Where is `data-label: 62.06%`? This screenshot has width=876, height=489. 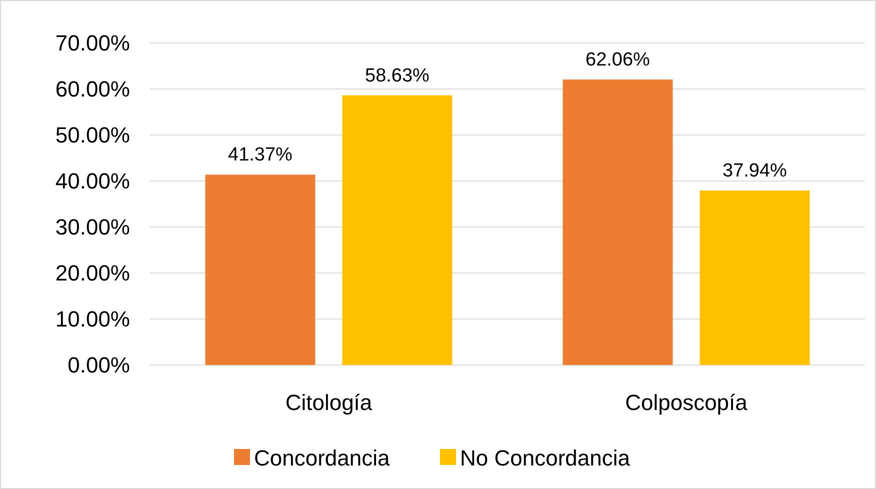
data-label: 62.06% is located at coordinates (618, 60).